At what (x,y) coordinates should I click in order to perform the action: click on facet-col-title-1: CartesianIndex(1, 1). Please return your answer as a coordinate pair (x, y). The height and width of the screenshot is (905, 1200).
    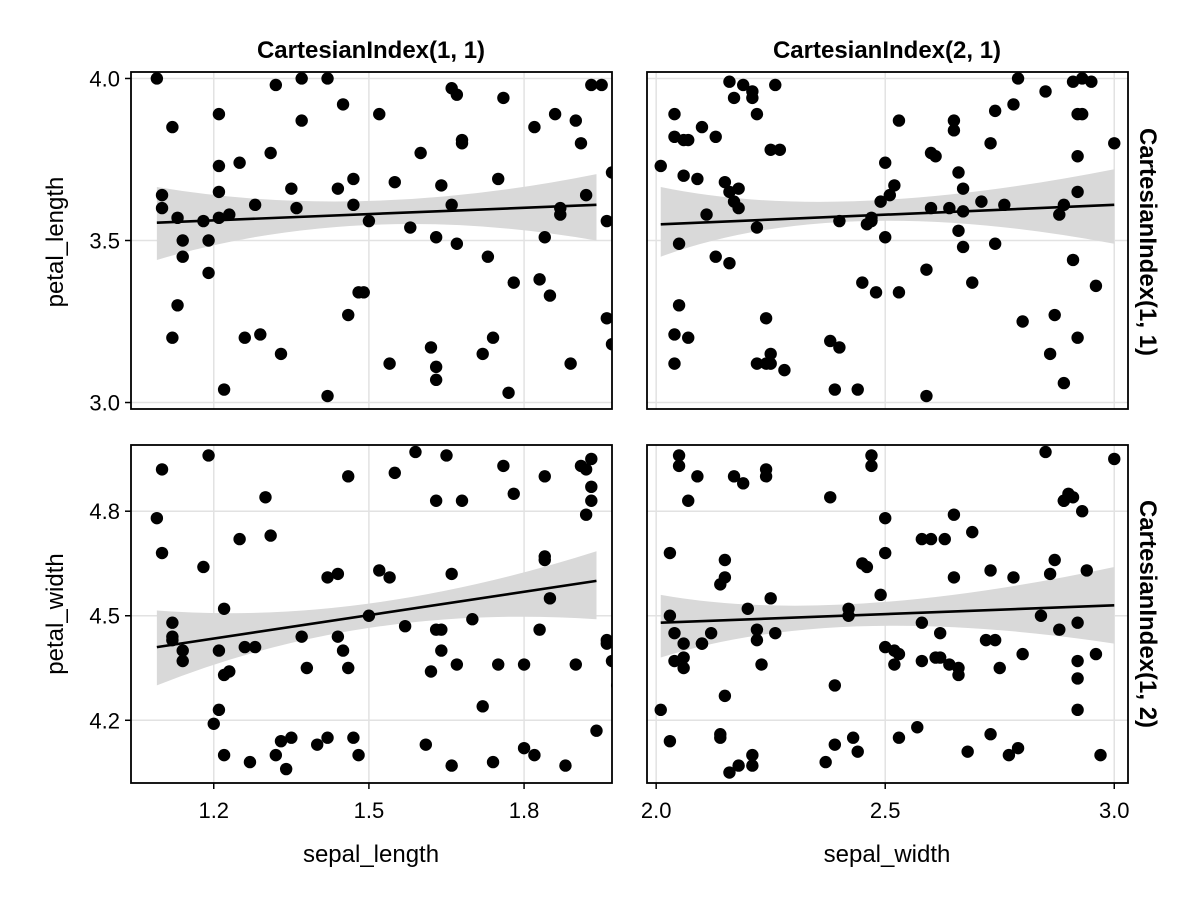
    Looking at the image, I should click on (371, 50).